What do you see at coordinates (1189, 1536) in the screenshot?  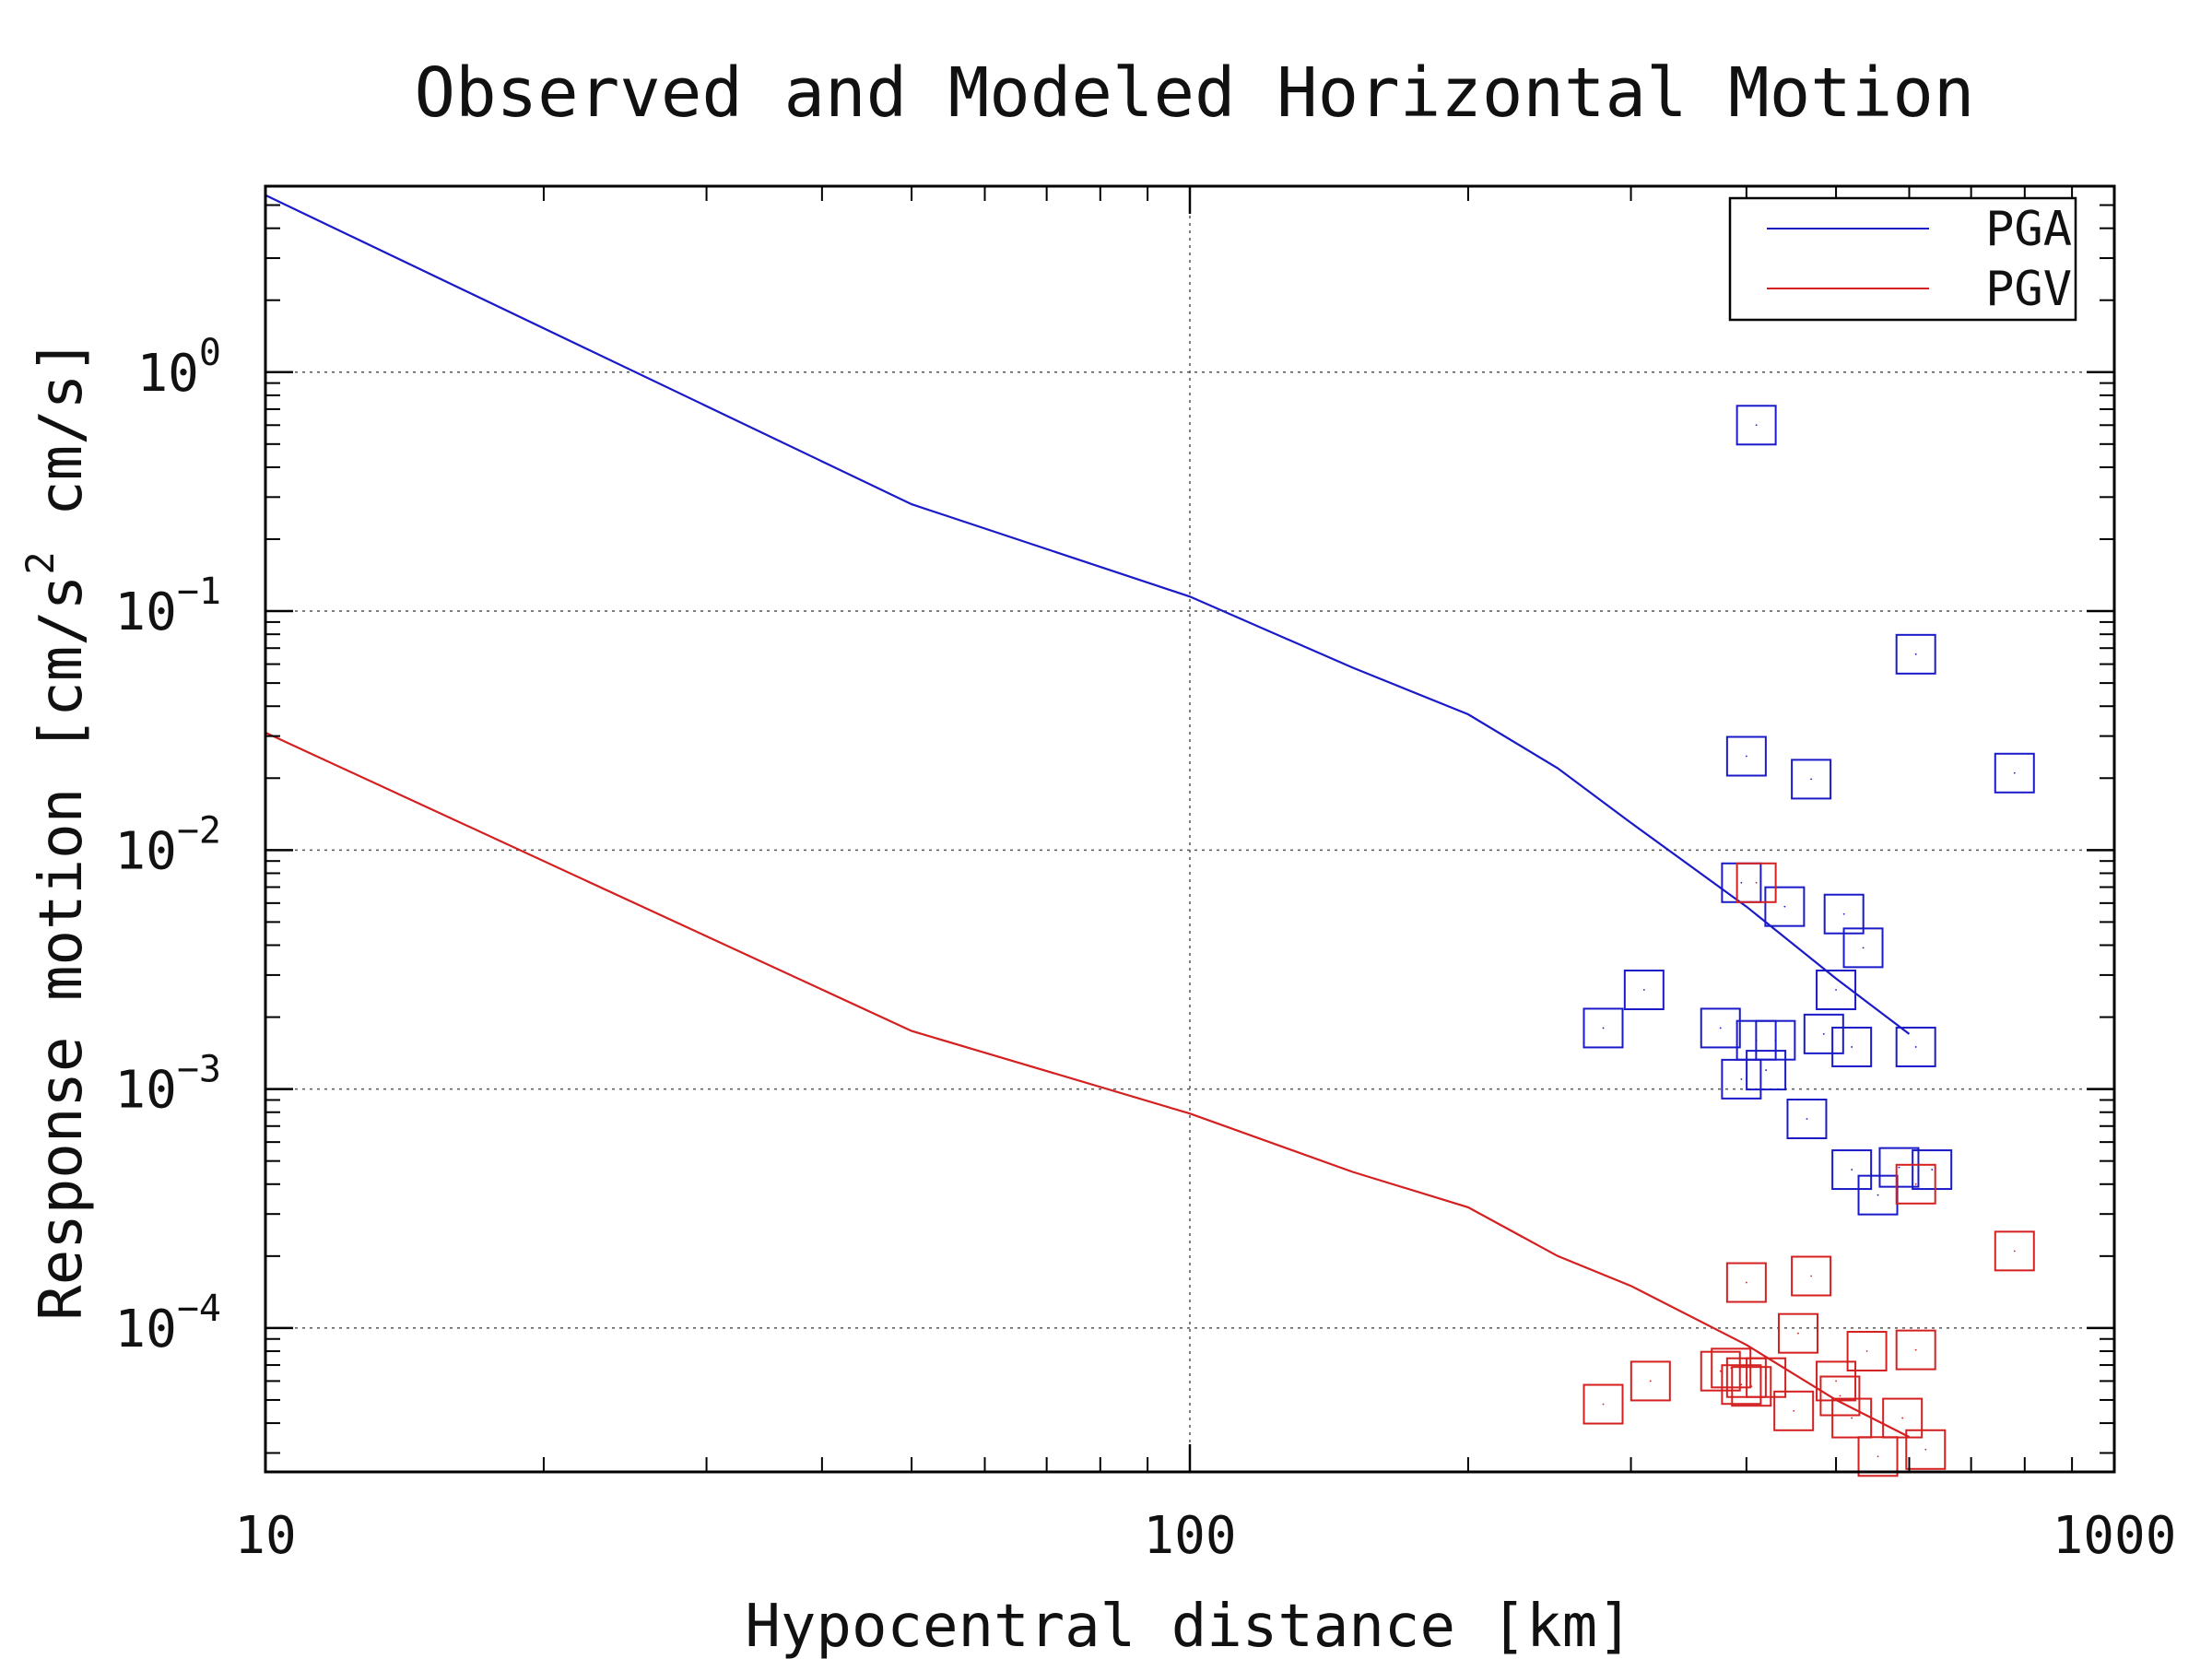 I see `x-tick-label: 100` at bounding box center [1189, 1536].